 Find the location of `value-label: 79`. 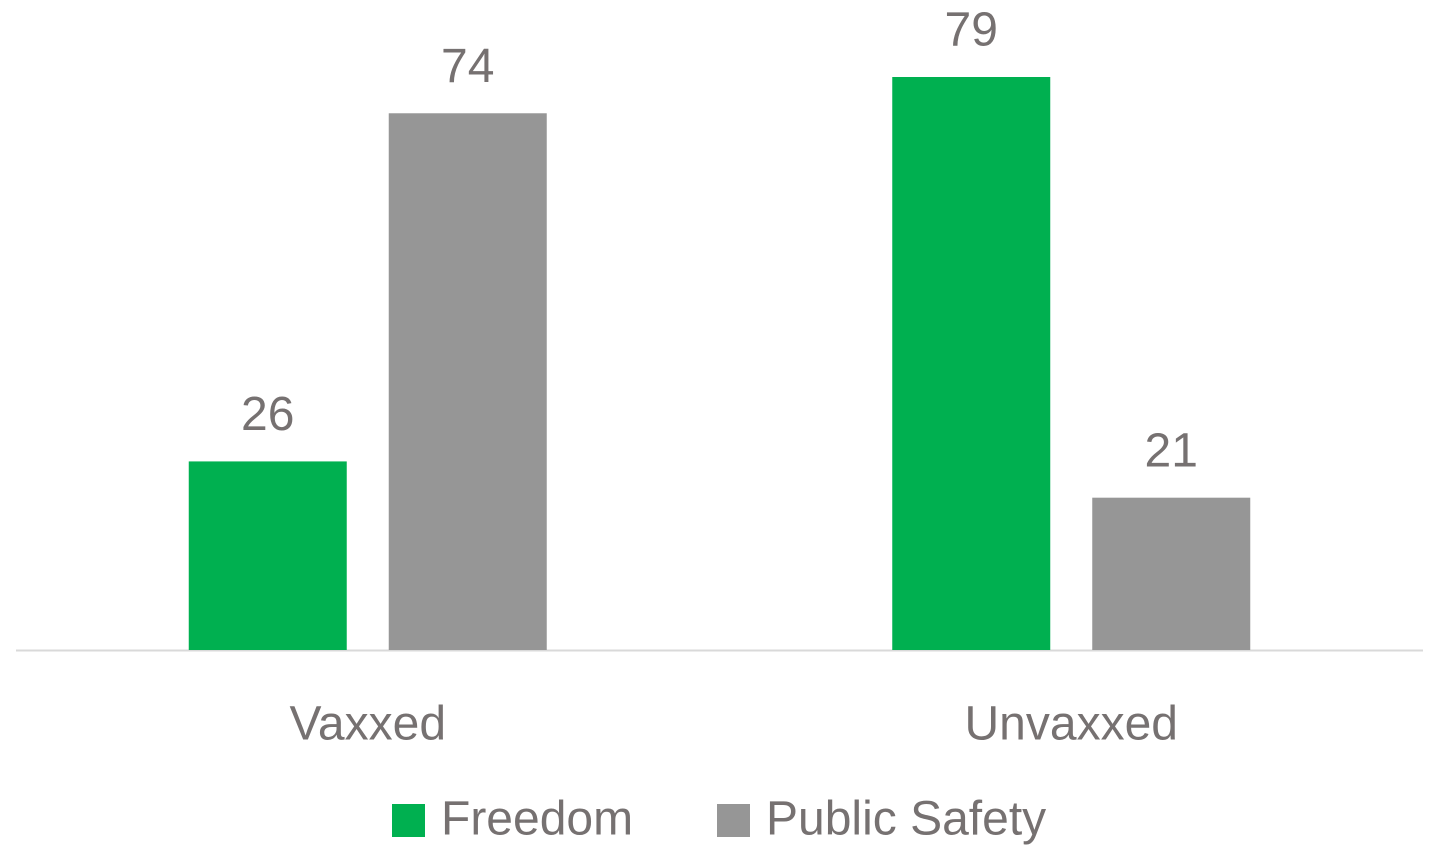

value-label: 79 is located at coordinates (971, 30).